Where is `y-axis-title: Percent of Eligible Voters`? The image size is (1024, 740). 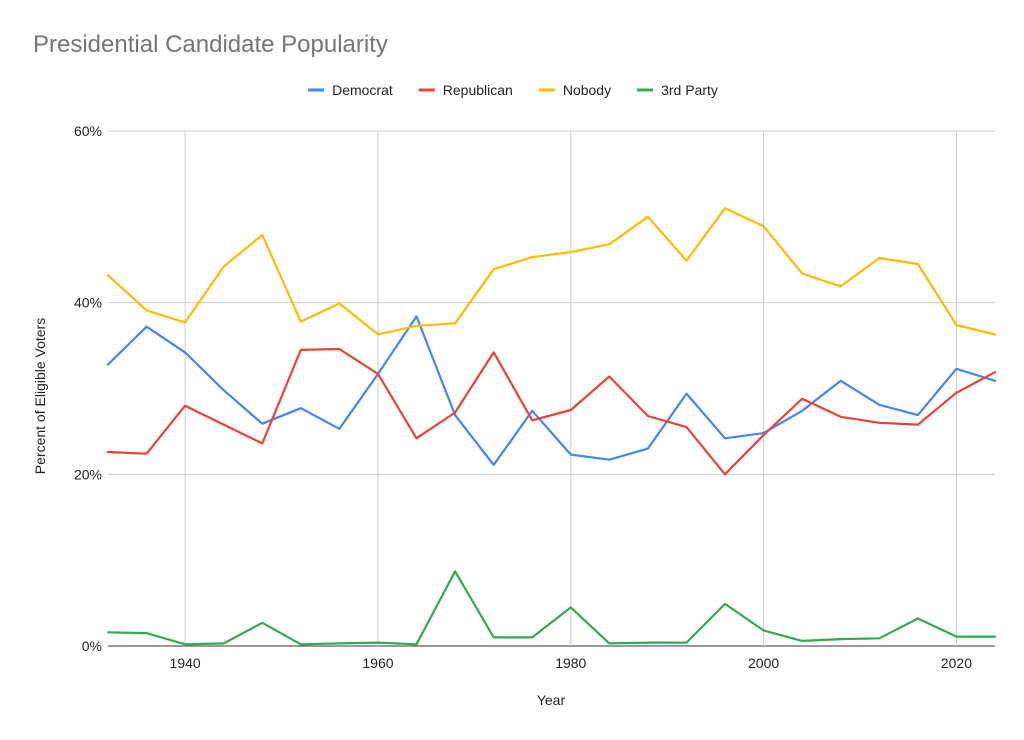
y-axis-title: Percent of Eligible Voters is located at coordinates (40, 396).